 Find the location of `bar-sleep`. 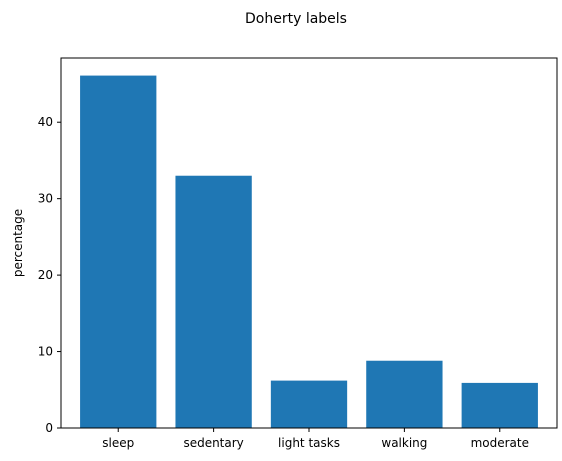

bar-sleep is located at coordinates (118, 251).